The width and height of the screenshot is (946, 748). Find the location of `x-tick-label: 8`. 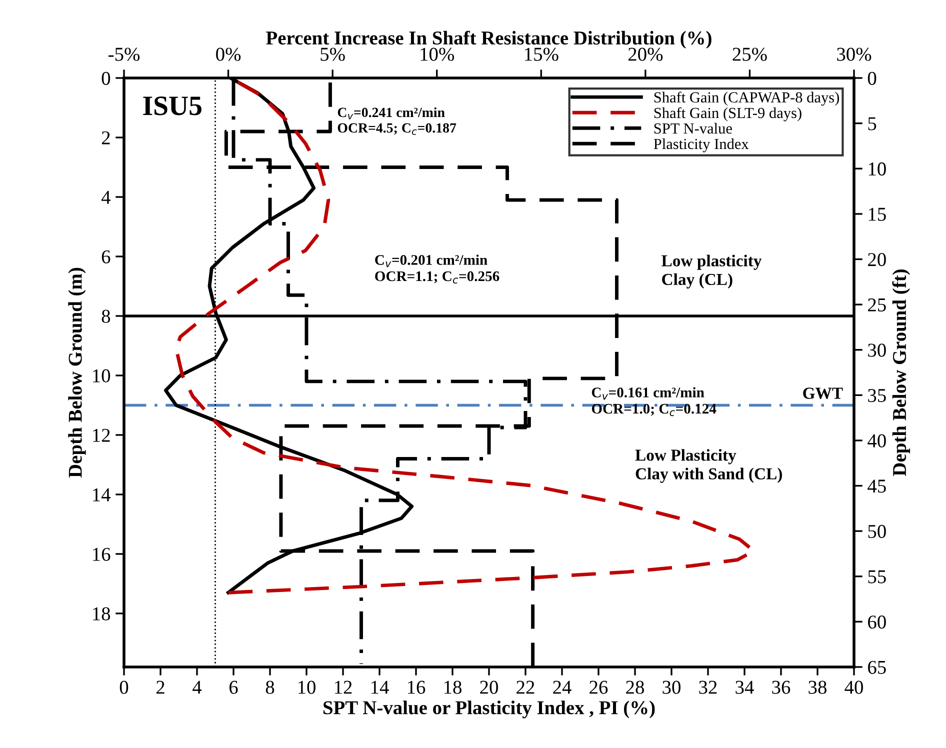

x-tick-label: 8 is located at coordinates (270, 687).